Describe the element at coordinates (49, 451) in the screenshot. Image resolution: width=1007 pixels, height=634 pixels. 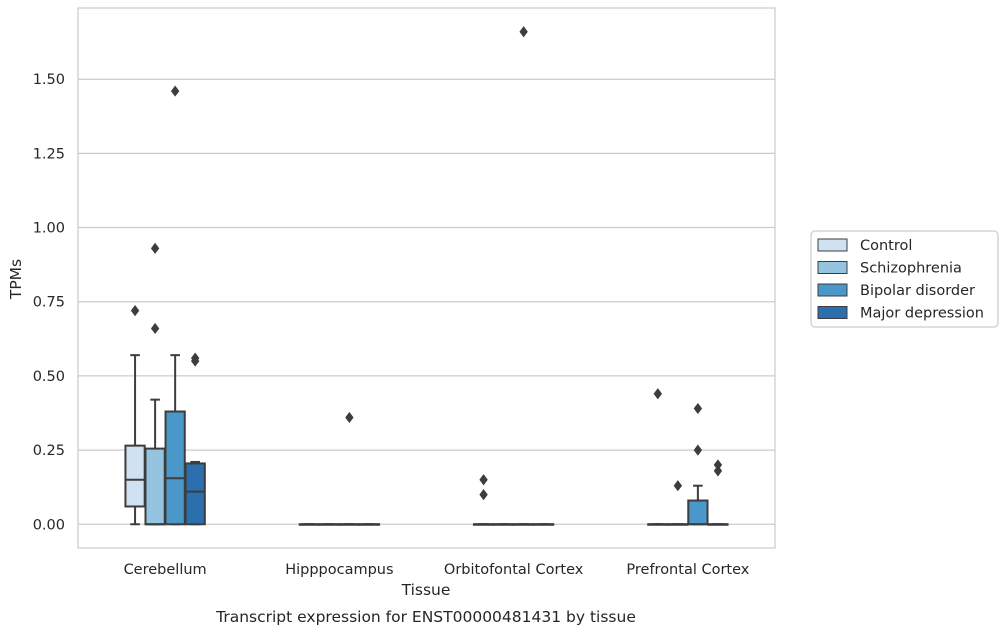
I see `y-tick-label: 0.25` at that location.